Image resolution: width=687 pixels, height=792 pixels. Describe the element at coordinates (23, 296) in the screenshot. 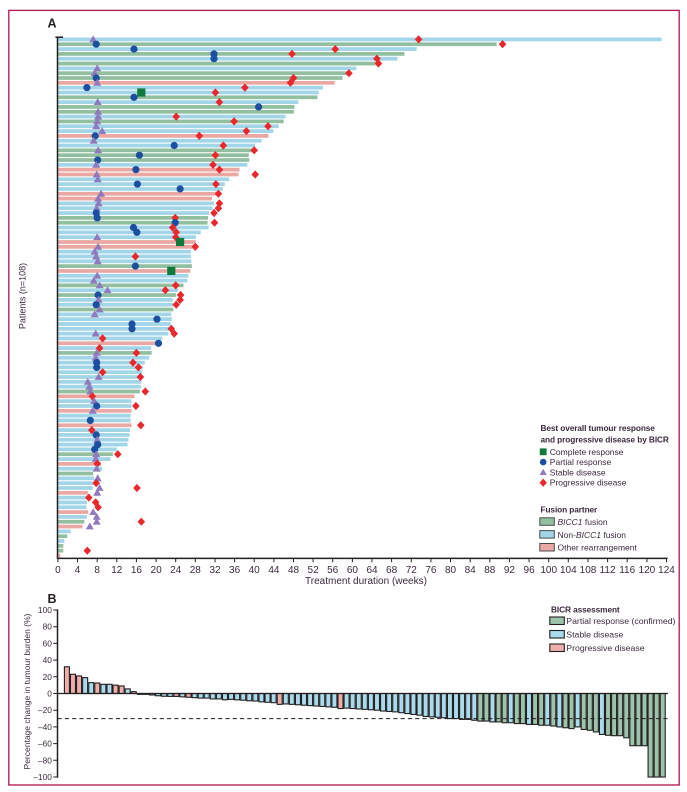

I see `svg-text: Patients (n=108)` at that location.